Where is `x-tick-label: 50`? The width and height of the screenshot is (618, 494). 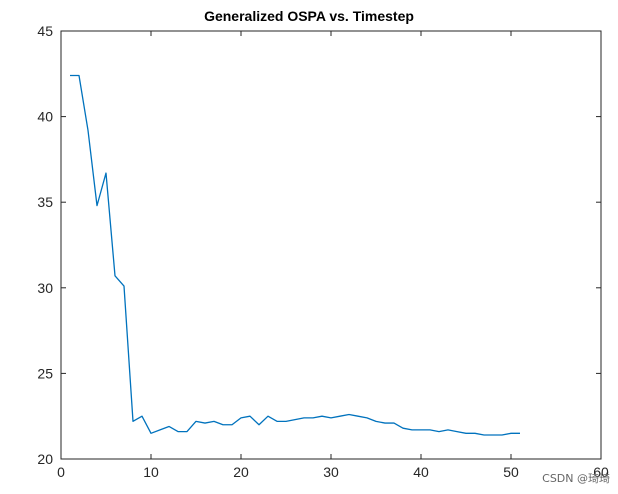 x-tick-label: 50 is located at coordinates (511, 472).